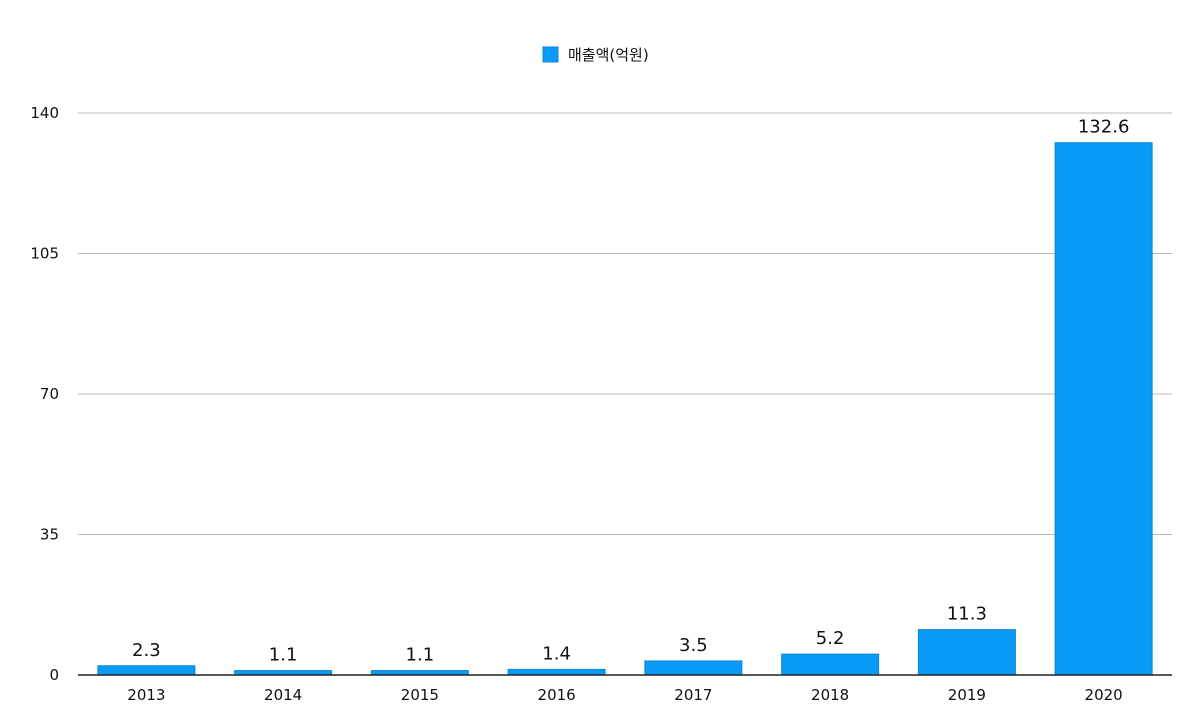 The image size is (1200, 725). What do you see at coordinates (830, 664) in the screenshot?
I see `bar-2018` at bounding box center [830, 664].